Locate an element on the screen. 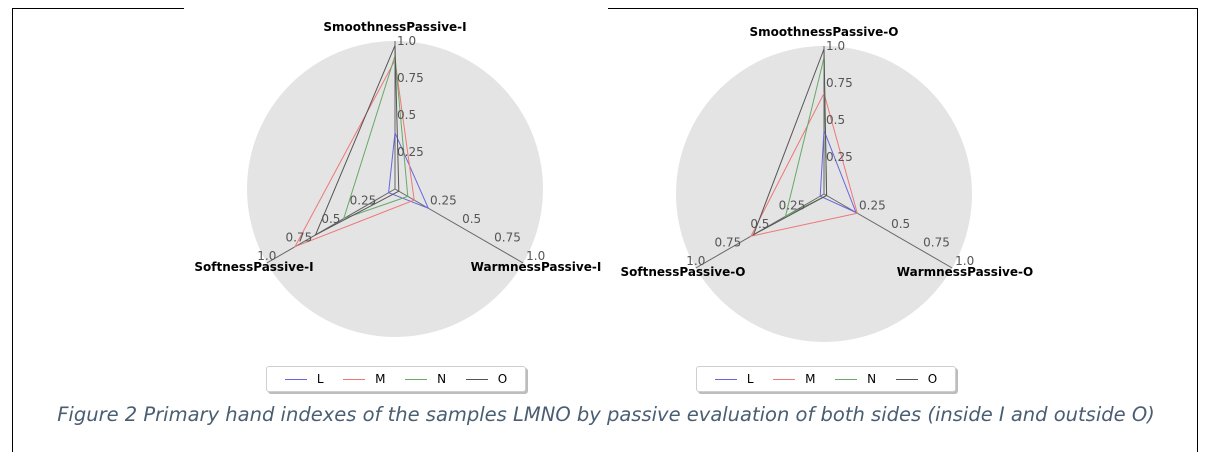 Image resolution: width=1214 pixels, height=452 pixels. axis-label: SmoothnessPassive-I is located at coordinates (394, 27).